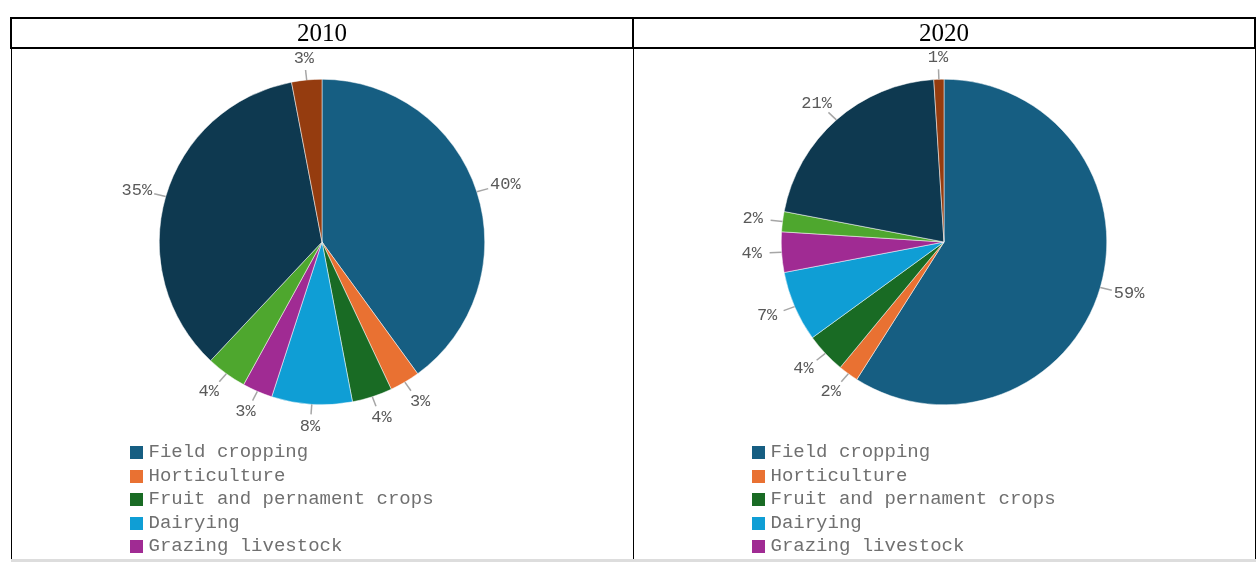 The height and width of the screenshot is (573, 1258). Describe the element at coordinates (322, 33) in the screenshot. I see `chart-title: 2010` at that location.